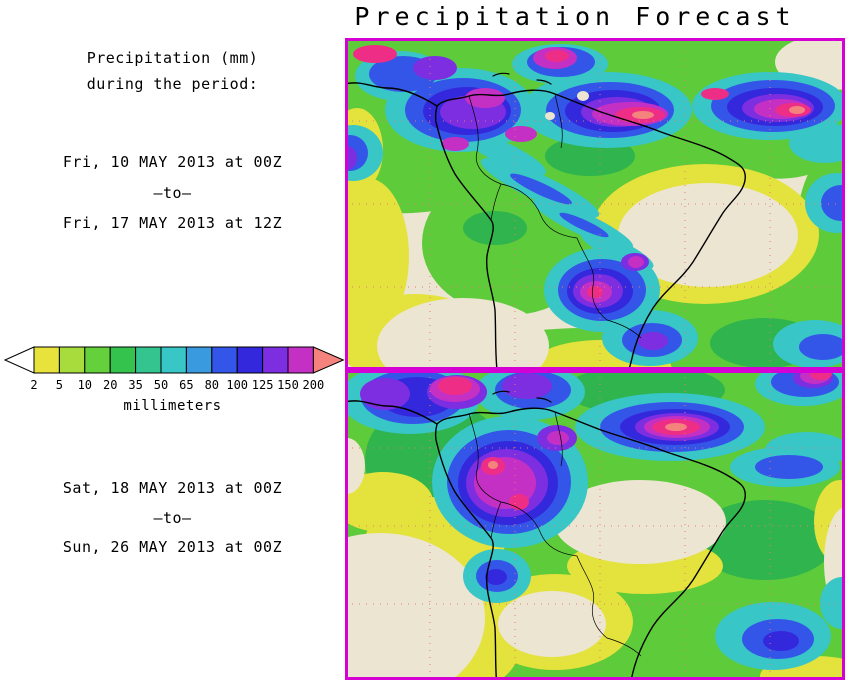  What do you see at coordinates (328, 360) in the screenshot?
I see `legend-overflow-arrow` at bounding box center [328, 360].